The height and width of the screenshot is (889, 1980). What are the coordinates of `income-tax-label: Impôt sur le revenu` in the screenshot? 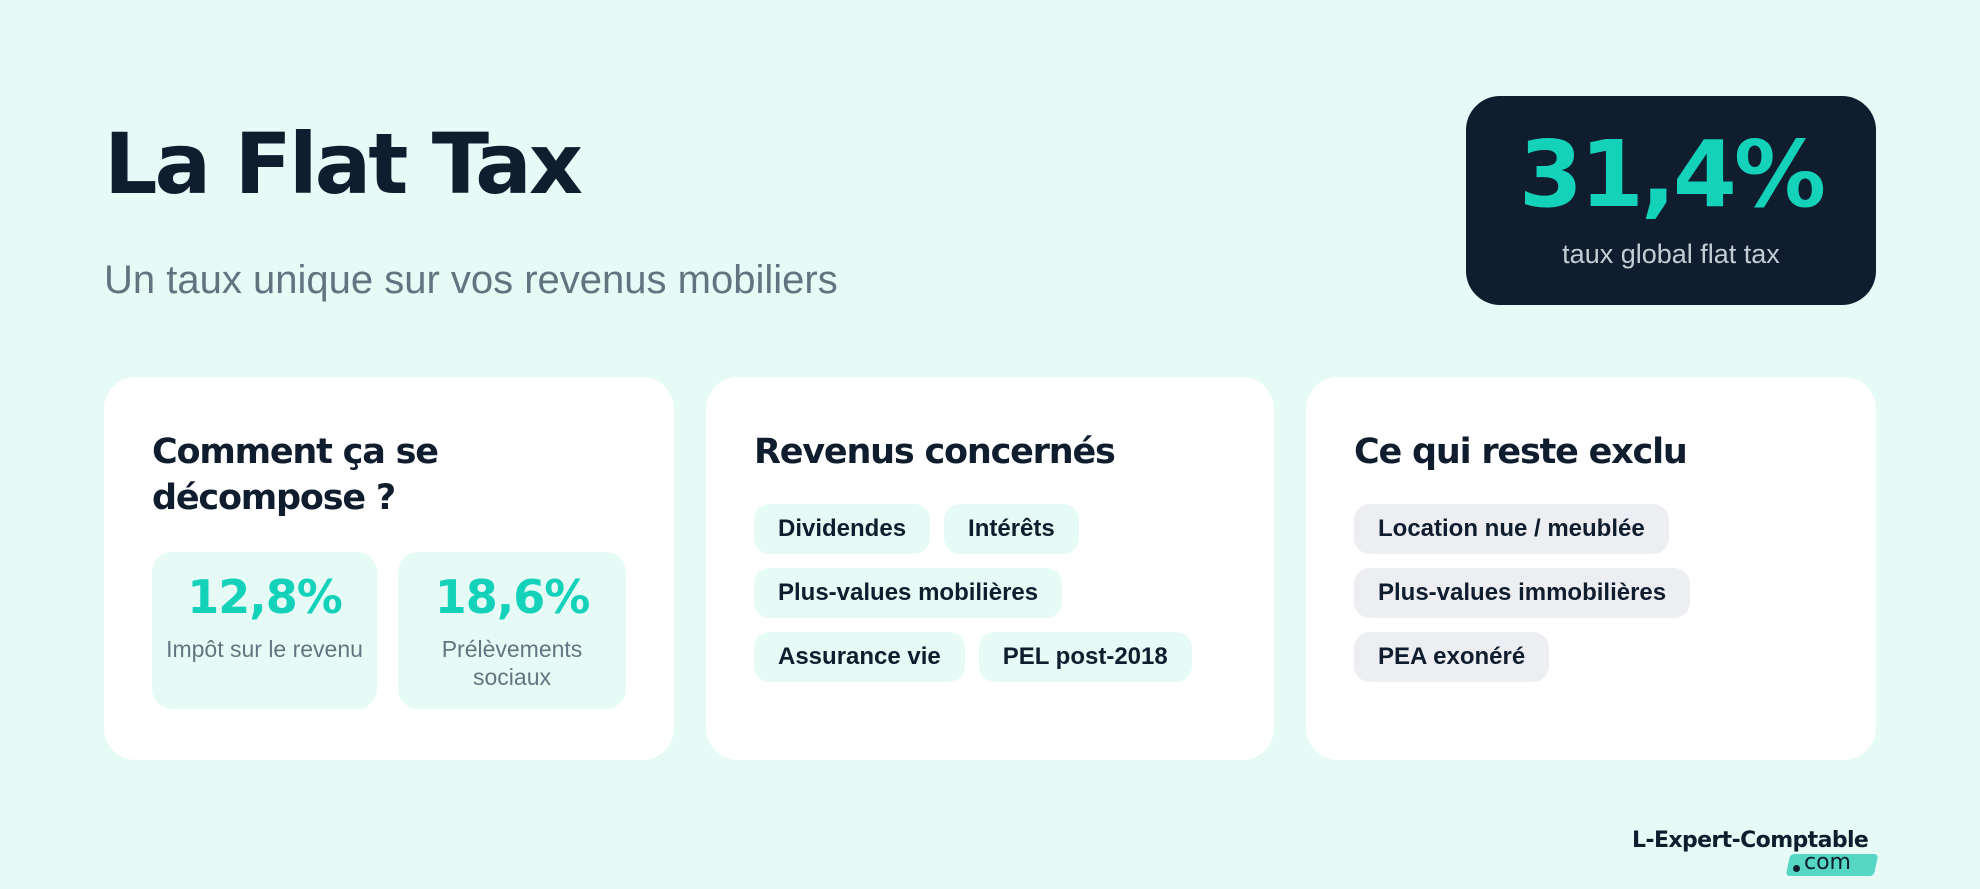 It's located at (264, 649).